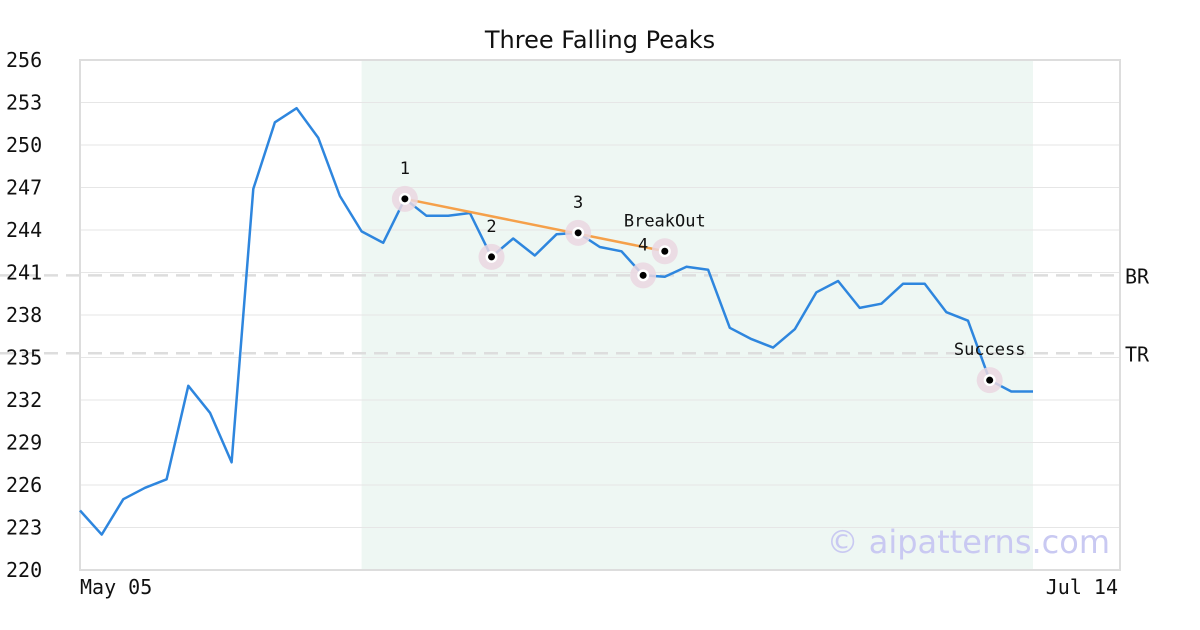  What do you see at coordinates (535, 225) in the screenshot?
I see `falling-peaks-trendline` at bounding box center [535, 225].